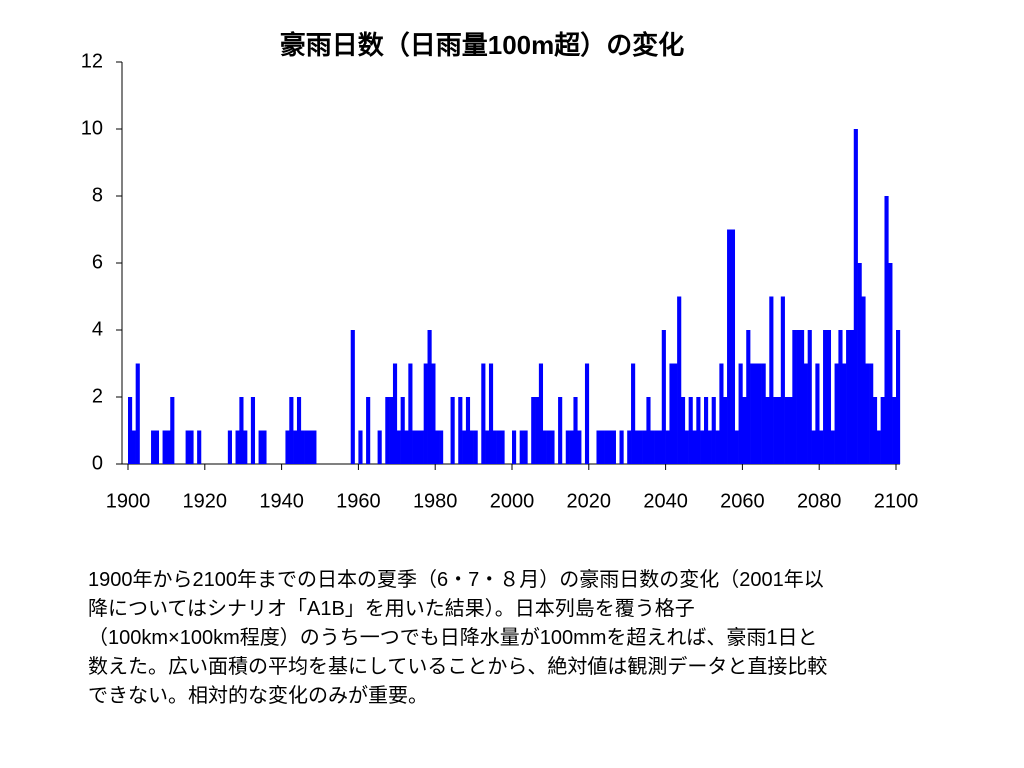  I want to click on x-tick-label: 1980, so click(435, 501).